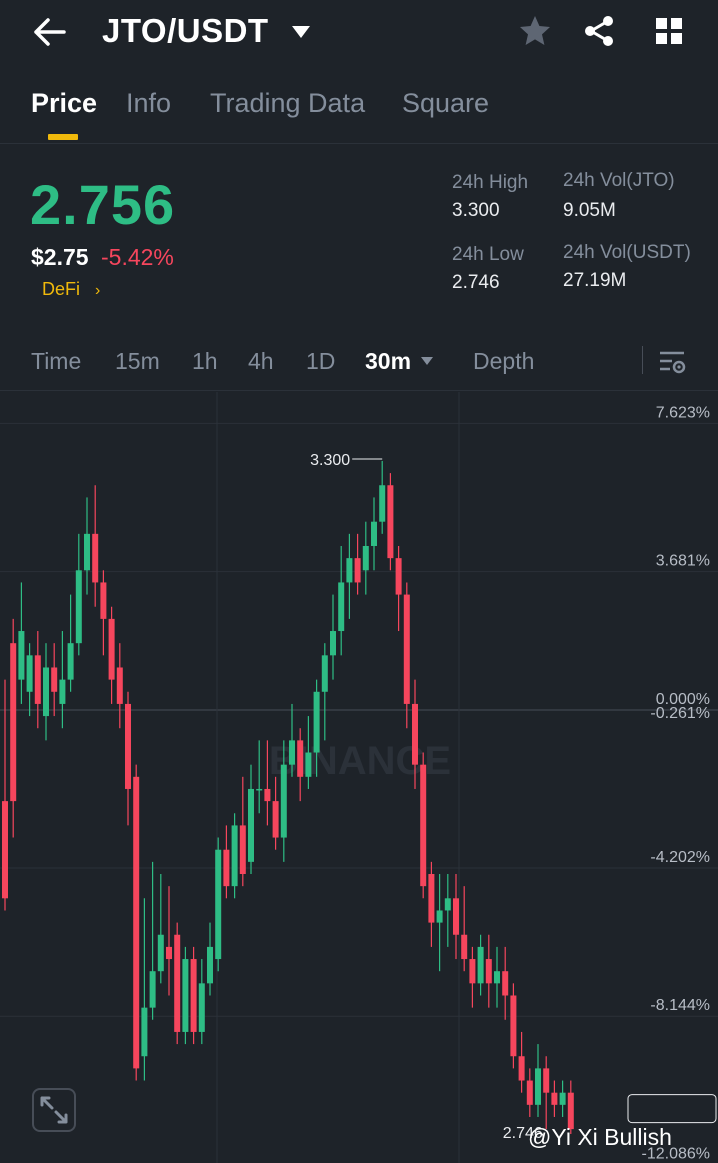  Describe the element at coordinates (60, 257) in the screenshot. I see `usd-price: $2.75` at that location.